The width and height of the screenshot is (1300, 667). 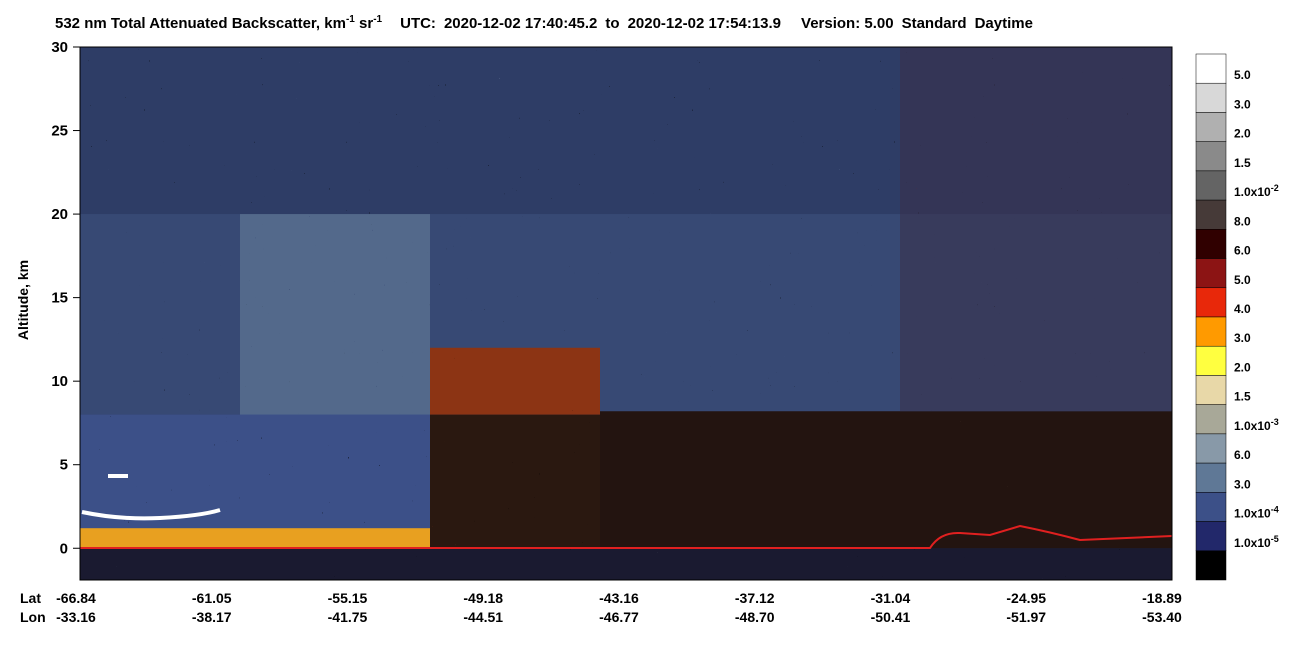 I want to click on colorbar-label: 8.0, so click(x=1242, y=221).